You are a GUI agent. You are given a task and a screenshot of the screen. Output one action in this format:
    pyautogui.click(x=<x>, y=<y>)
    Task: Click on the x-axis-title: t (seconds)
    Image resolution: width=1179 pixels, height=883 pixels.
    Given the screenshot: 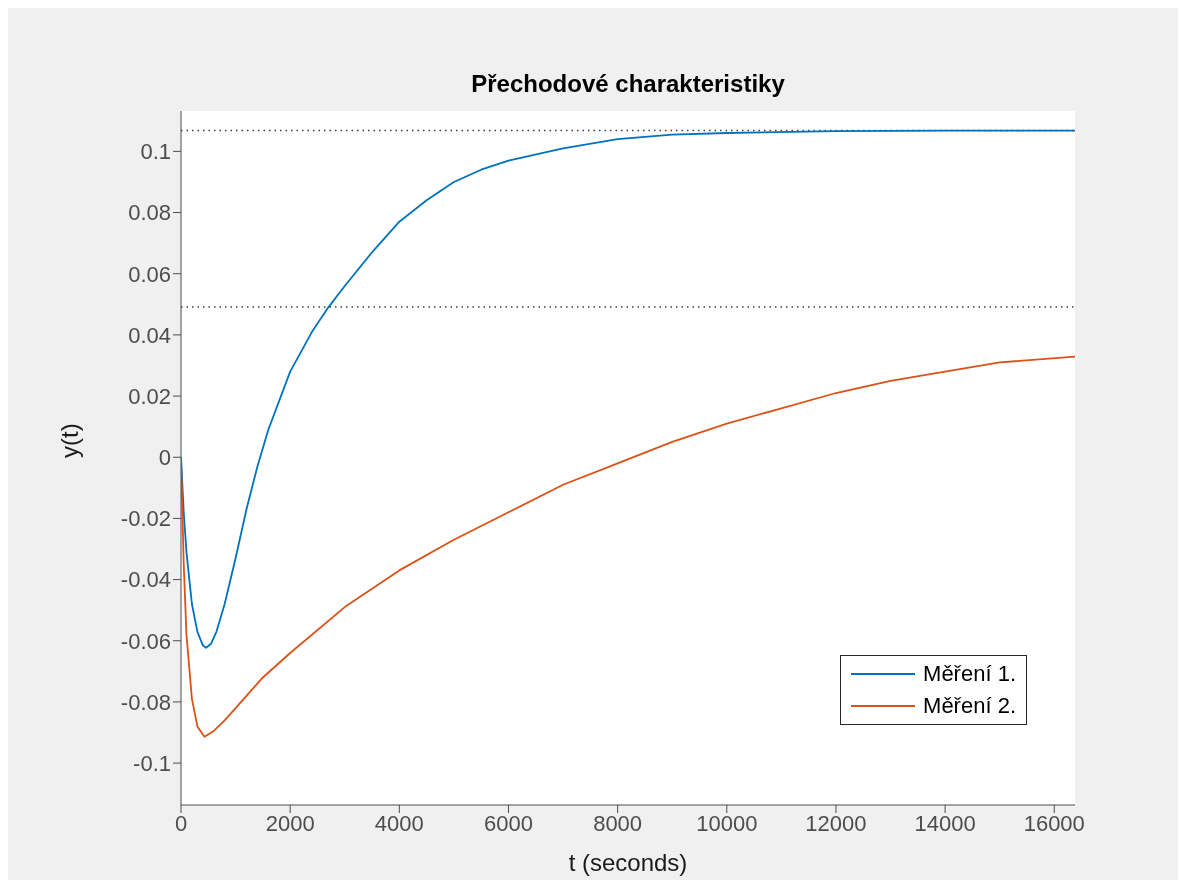 What is the action you would take?
    pyautogui.click(x=628, y=862)
    